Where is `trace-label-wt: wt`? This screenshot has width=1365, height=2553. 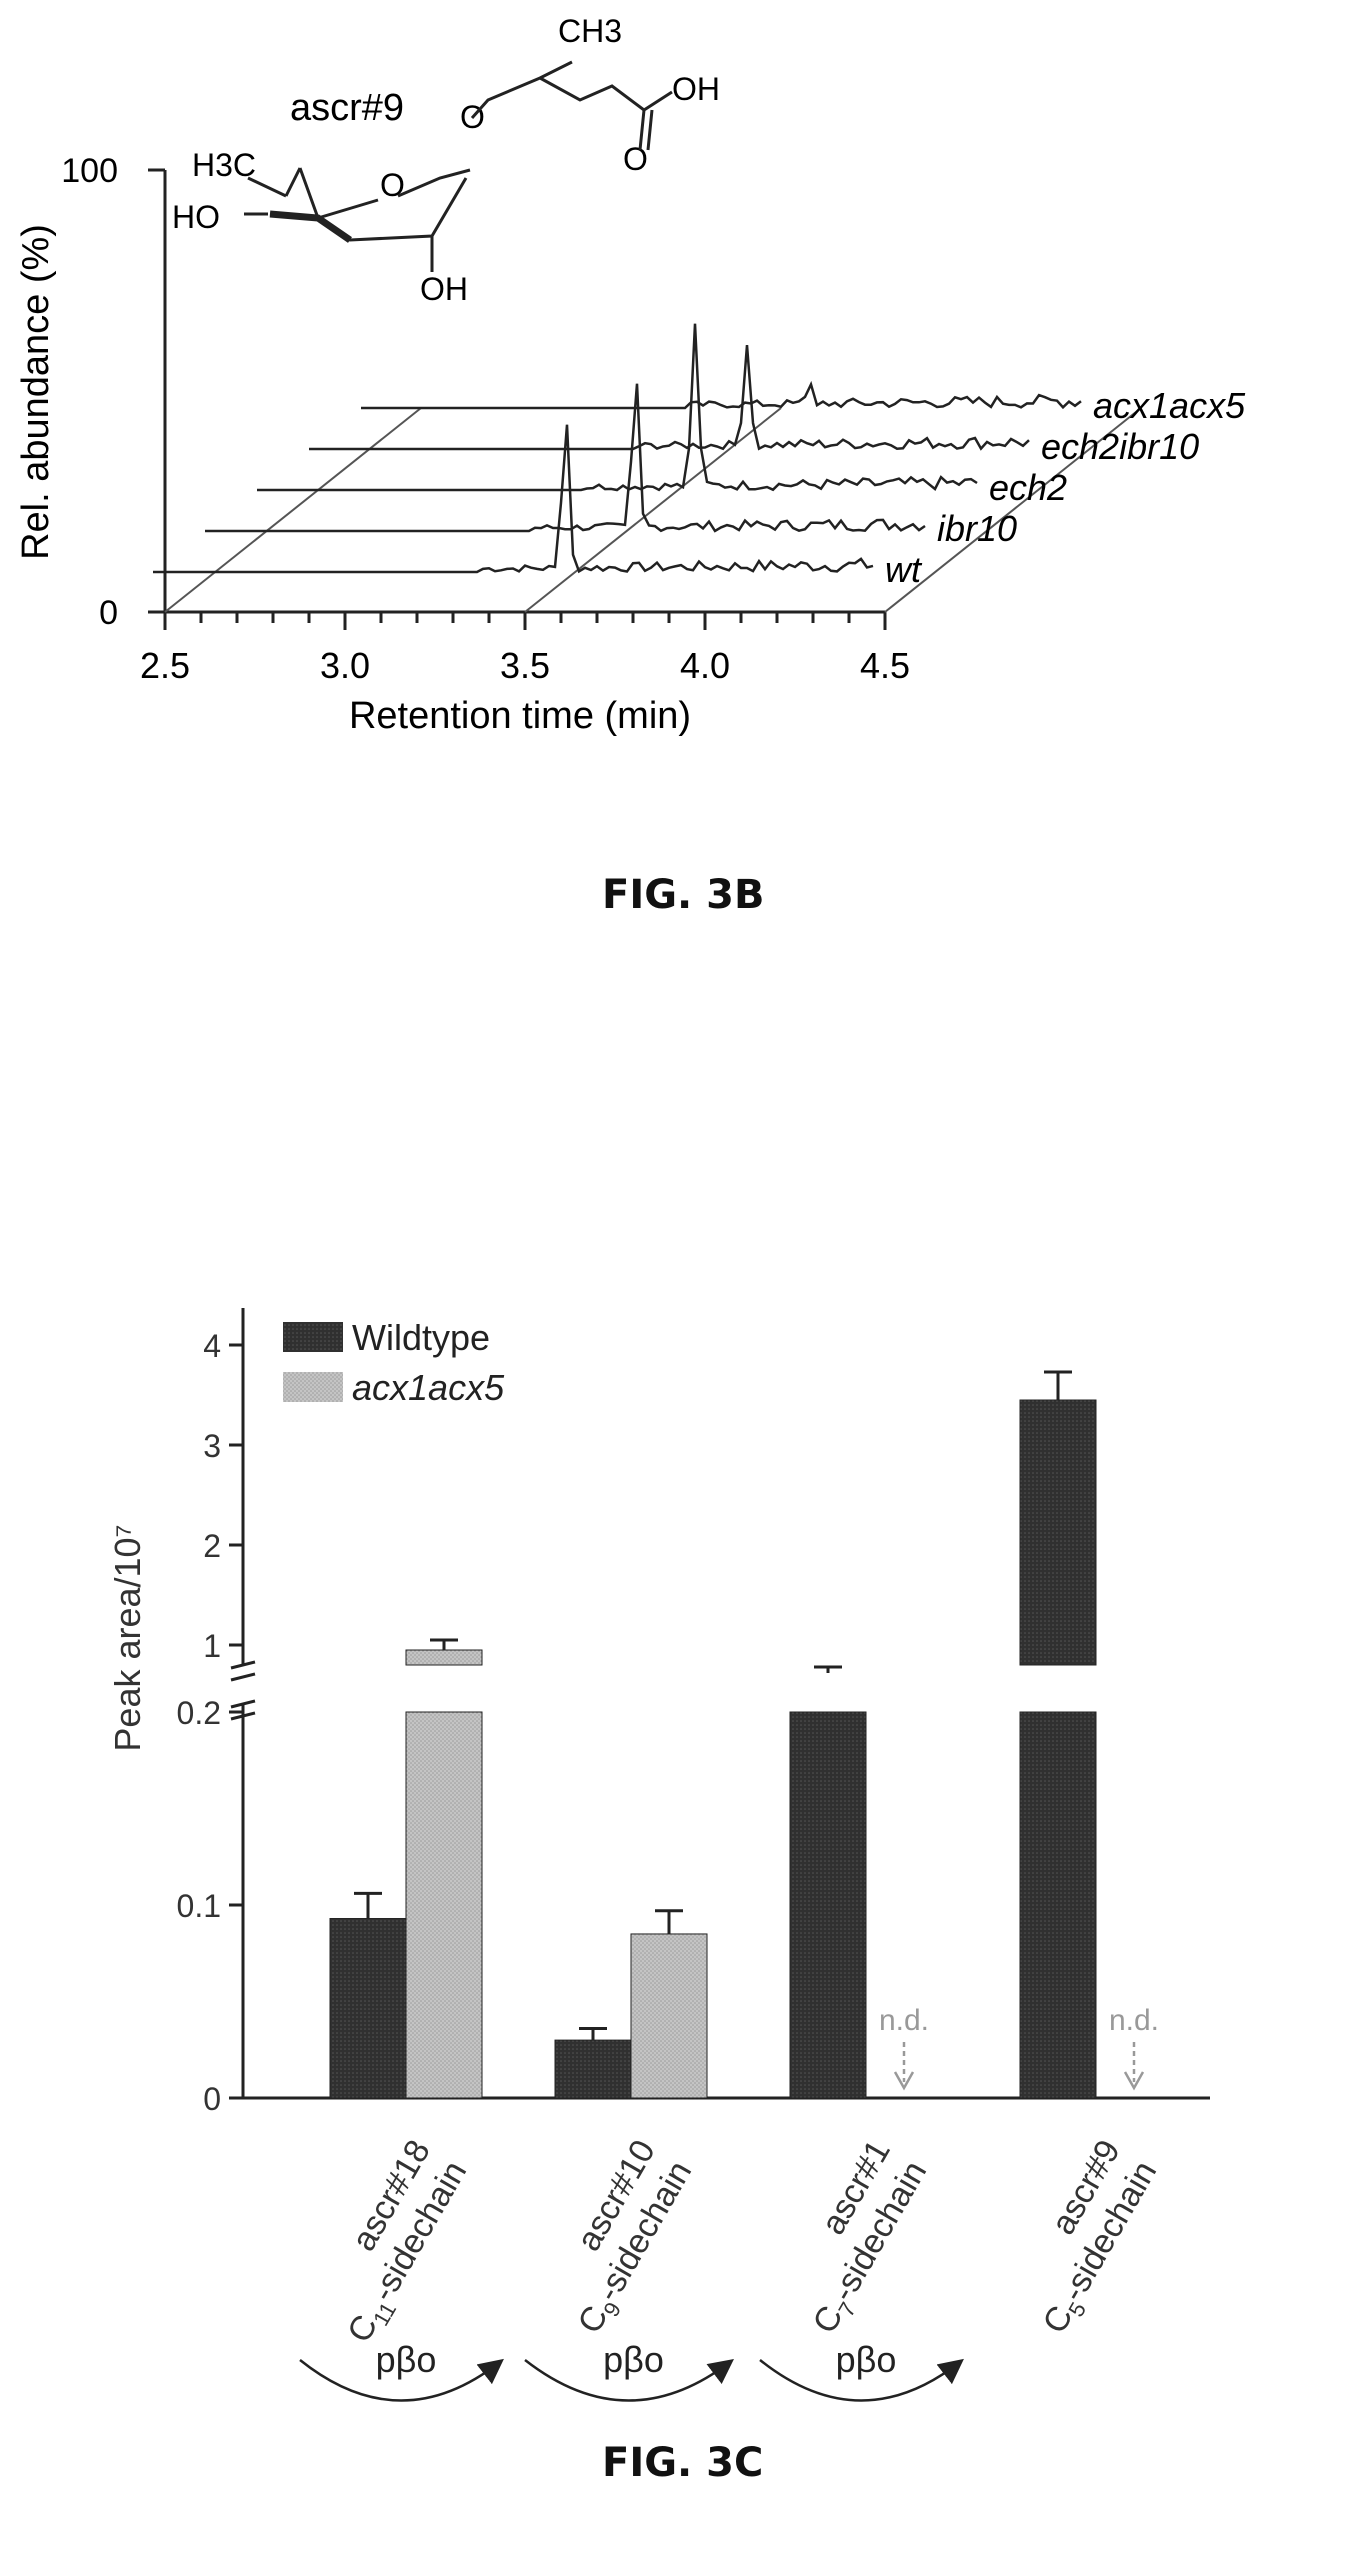 trace-label-wt: wt is located at coordinates (904, 569).